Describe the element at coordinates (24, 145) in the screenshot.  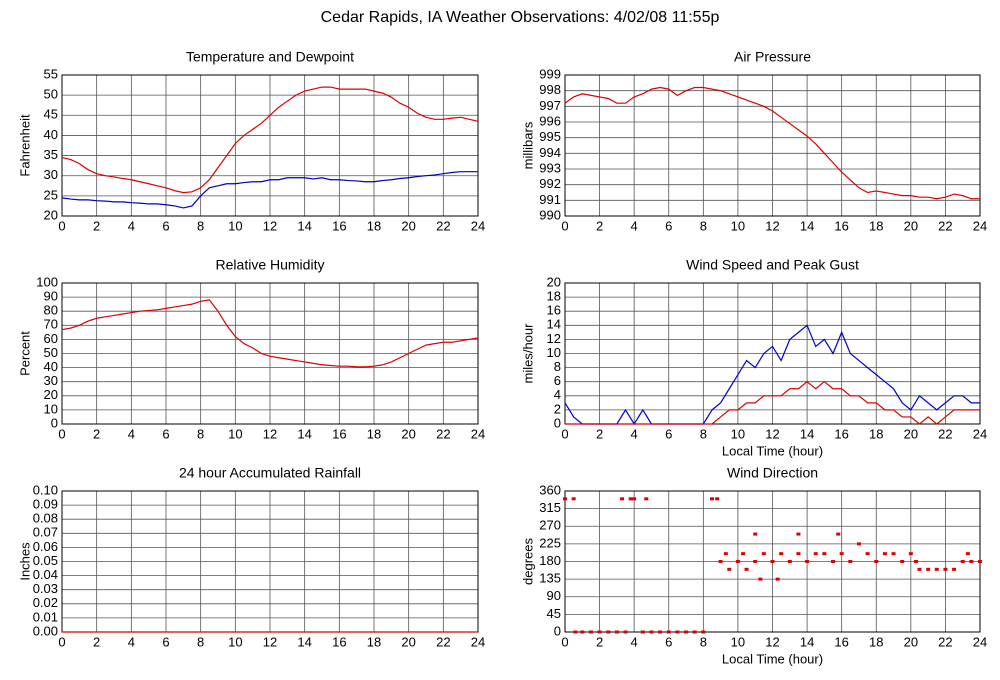
I see `y-axis-label: Fahrenheit` at that location.